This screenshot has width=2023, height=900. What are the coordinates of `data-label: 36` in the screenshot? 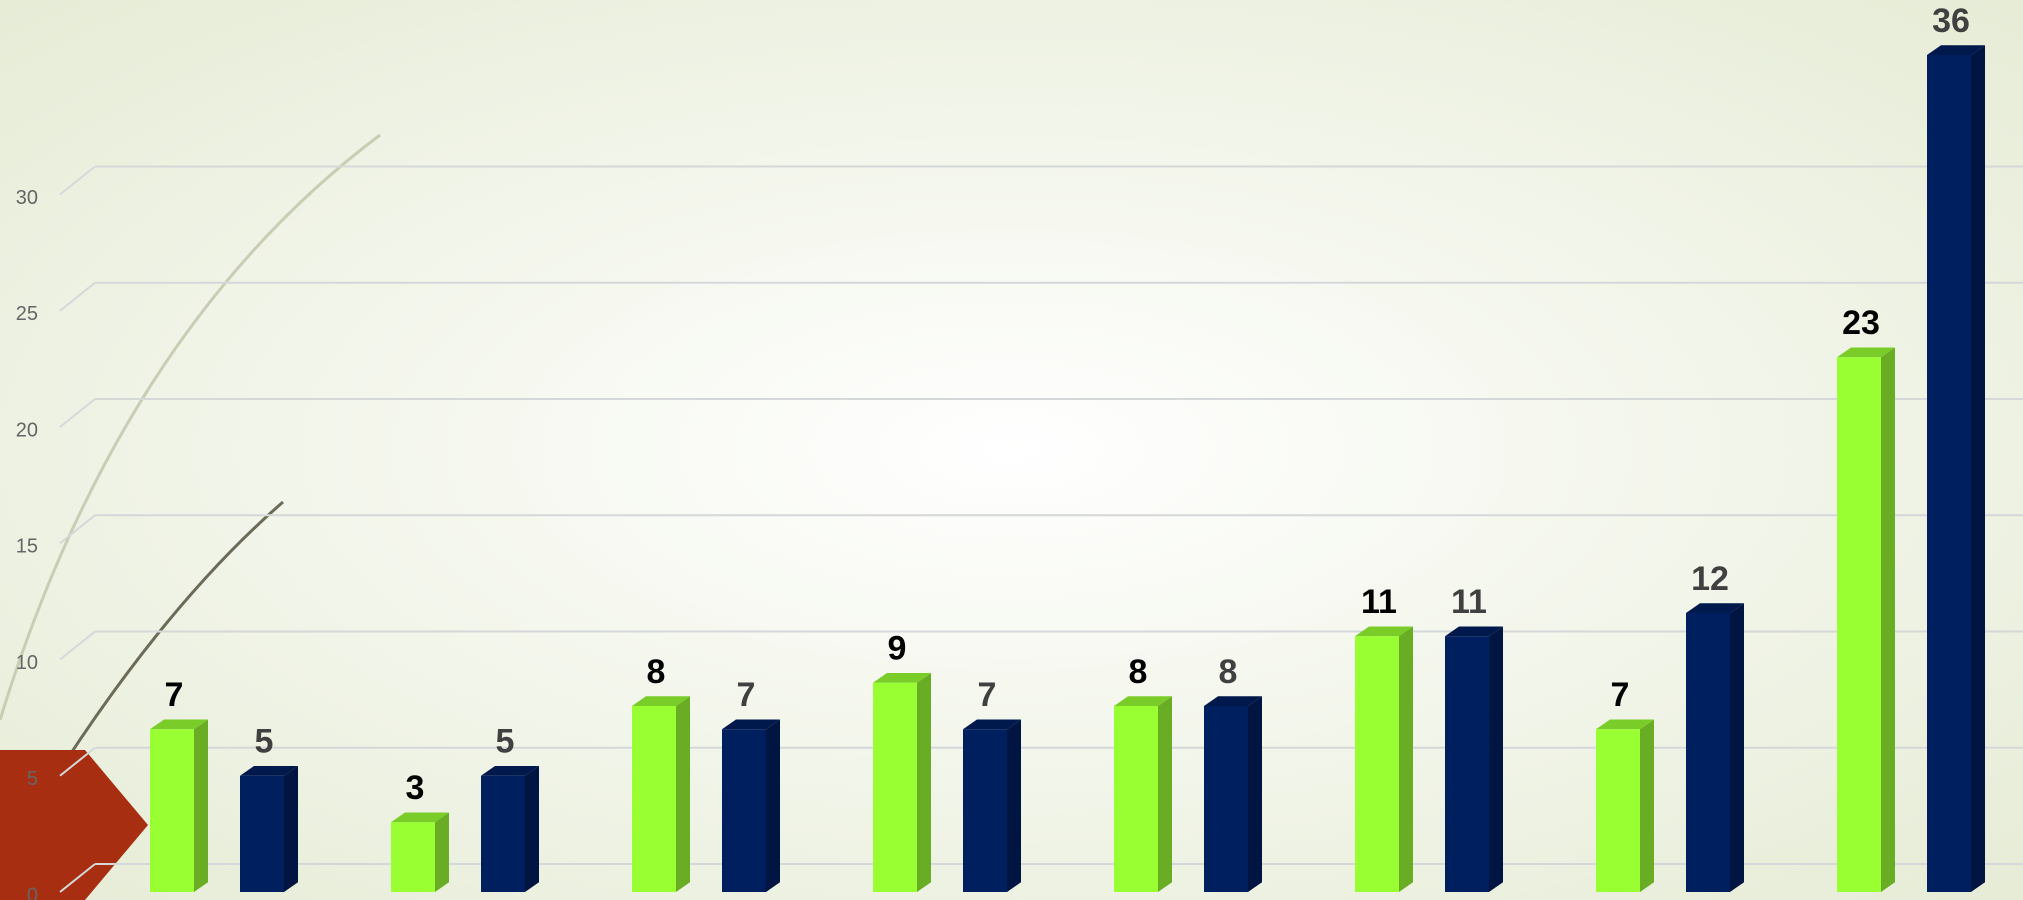 It's located at (1951, 21).